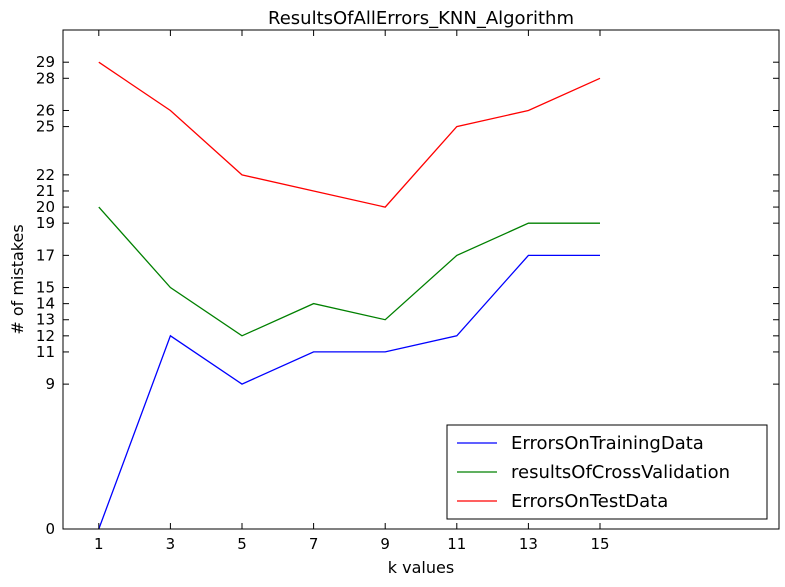 The image size is (785, 587). I want to click on x-axis-label: k values, so click(421, 567).